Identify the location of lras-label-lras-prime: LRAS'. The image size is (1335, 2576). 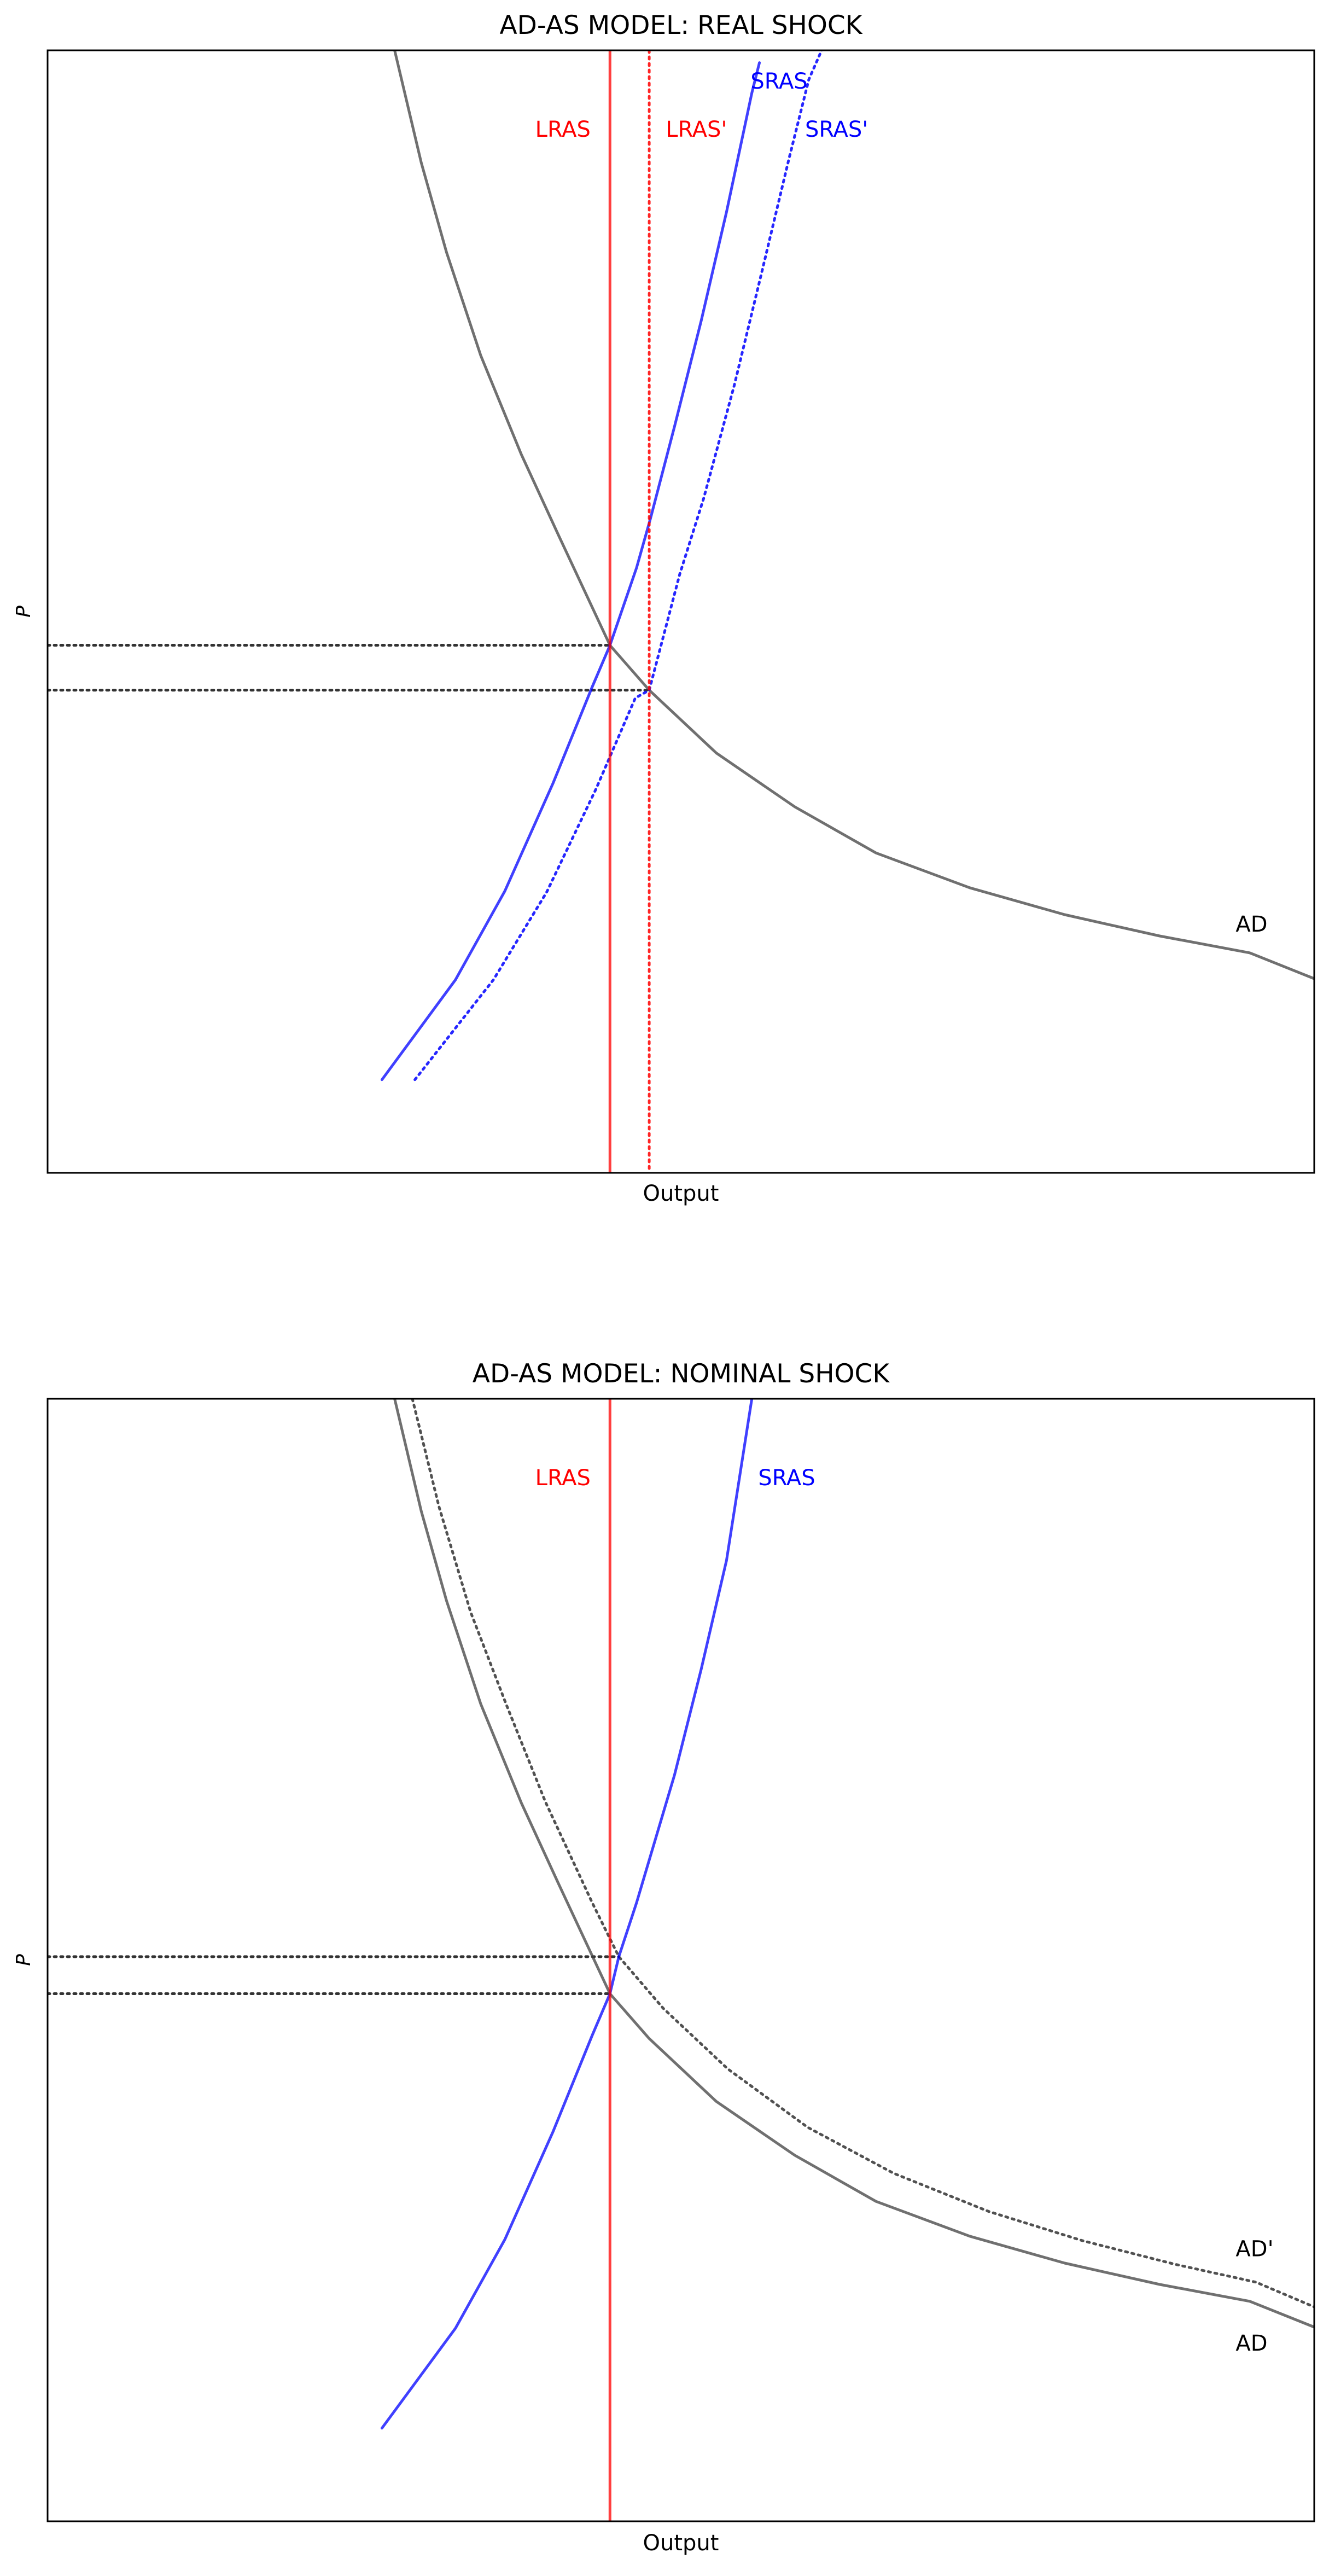
(696, 129).